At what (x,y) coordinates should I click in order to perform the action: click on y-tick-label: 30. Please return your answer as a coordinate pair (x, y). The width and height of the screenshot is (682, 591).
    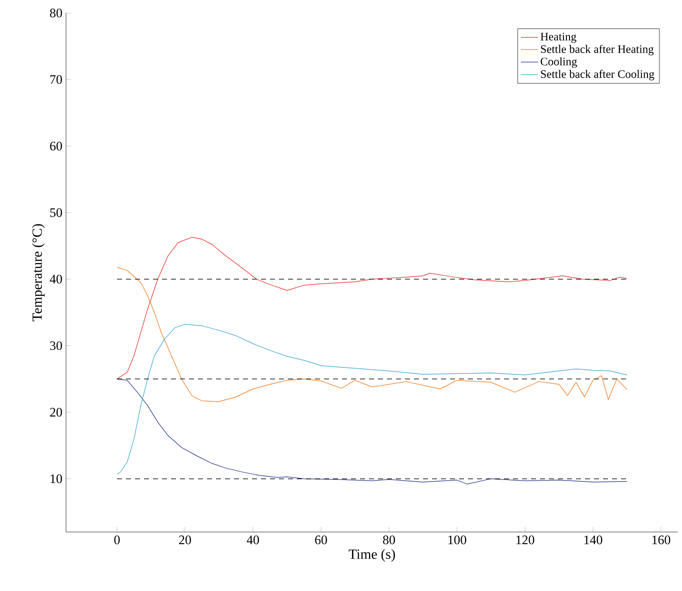
    Looking at the image, I should click on (56, 345).